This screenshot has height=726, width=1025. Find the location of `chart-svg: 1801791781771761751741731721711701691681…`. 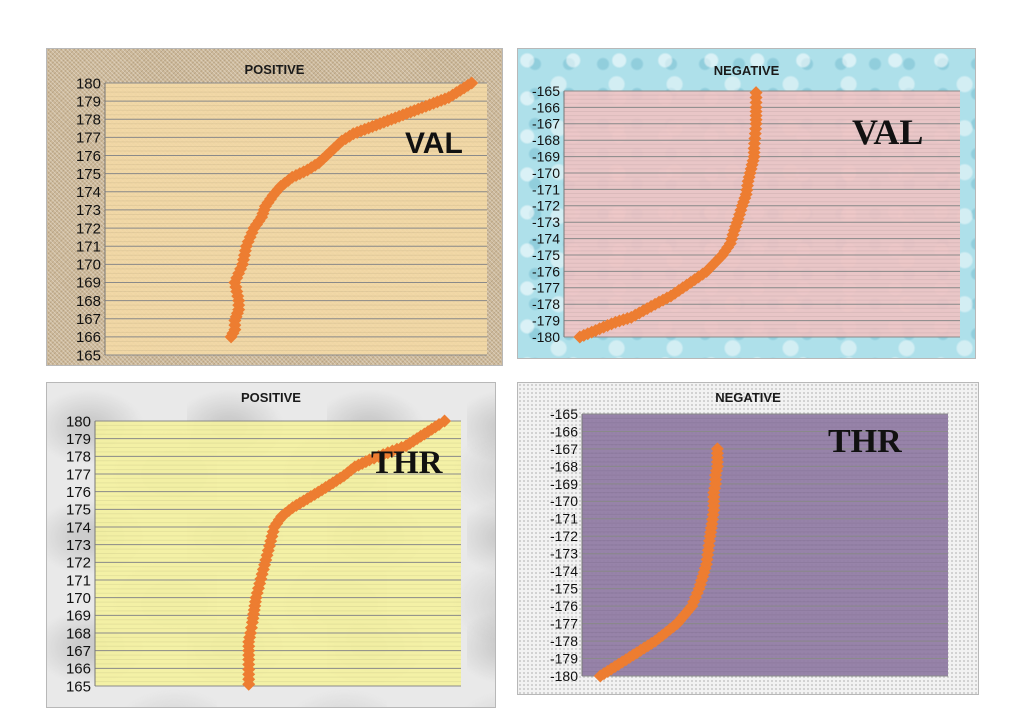

chart-svg: 1801791781771761751741731721711701691681… is located at coordinates (263, 554).